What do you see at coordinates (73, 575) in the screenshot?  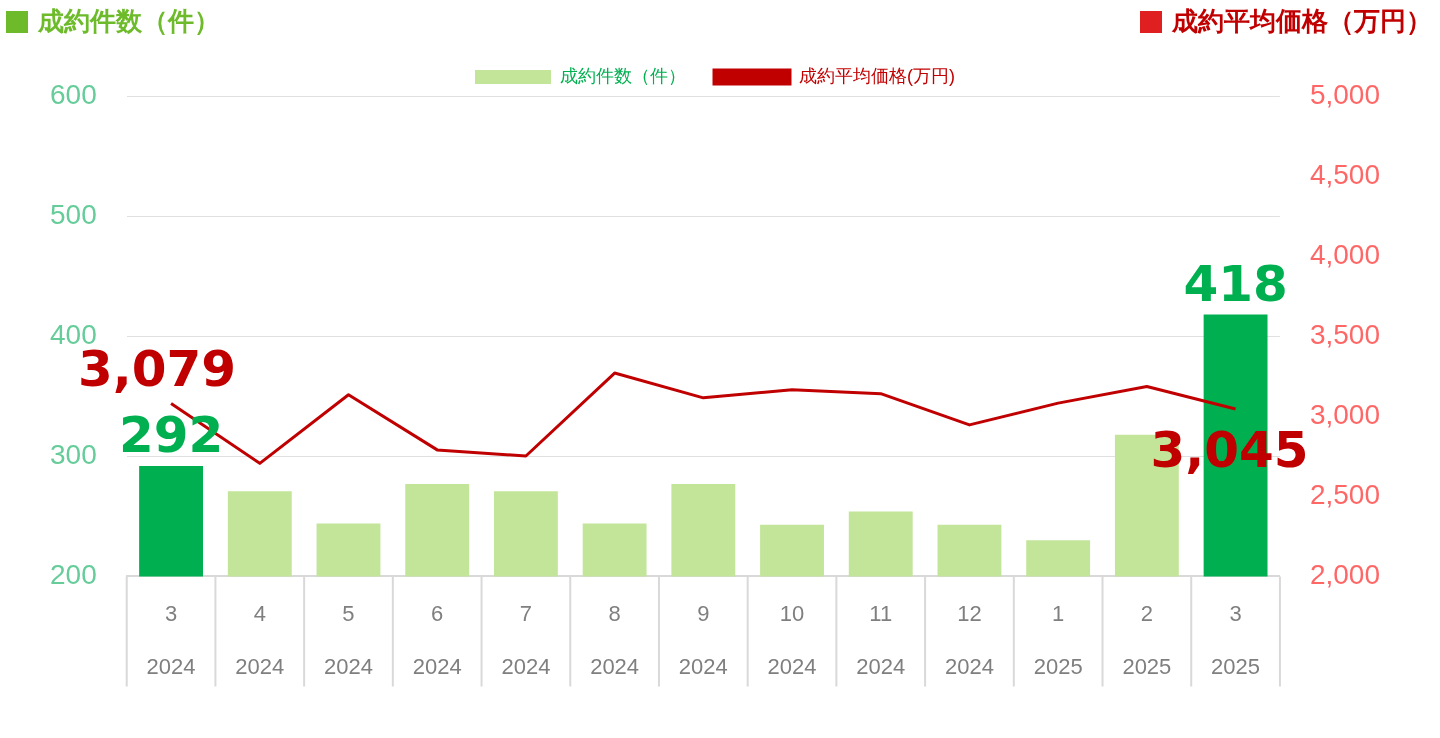 I see `y-tick-label: 200` at bounding box center [73, 575].